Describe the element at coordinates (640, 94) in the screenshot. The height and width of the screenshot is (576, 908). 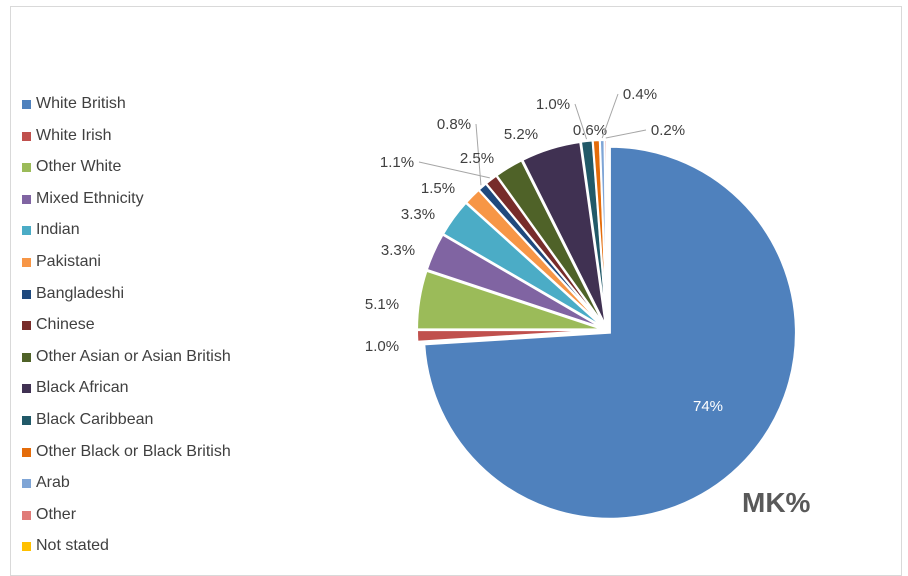
I see `data-label-arab: 0.4%` at that location.